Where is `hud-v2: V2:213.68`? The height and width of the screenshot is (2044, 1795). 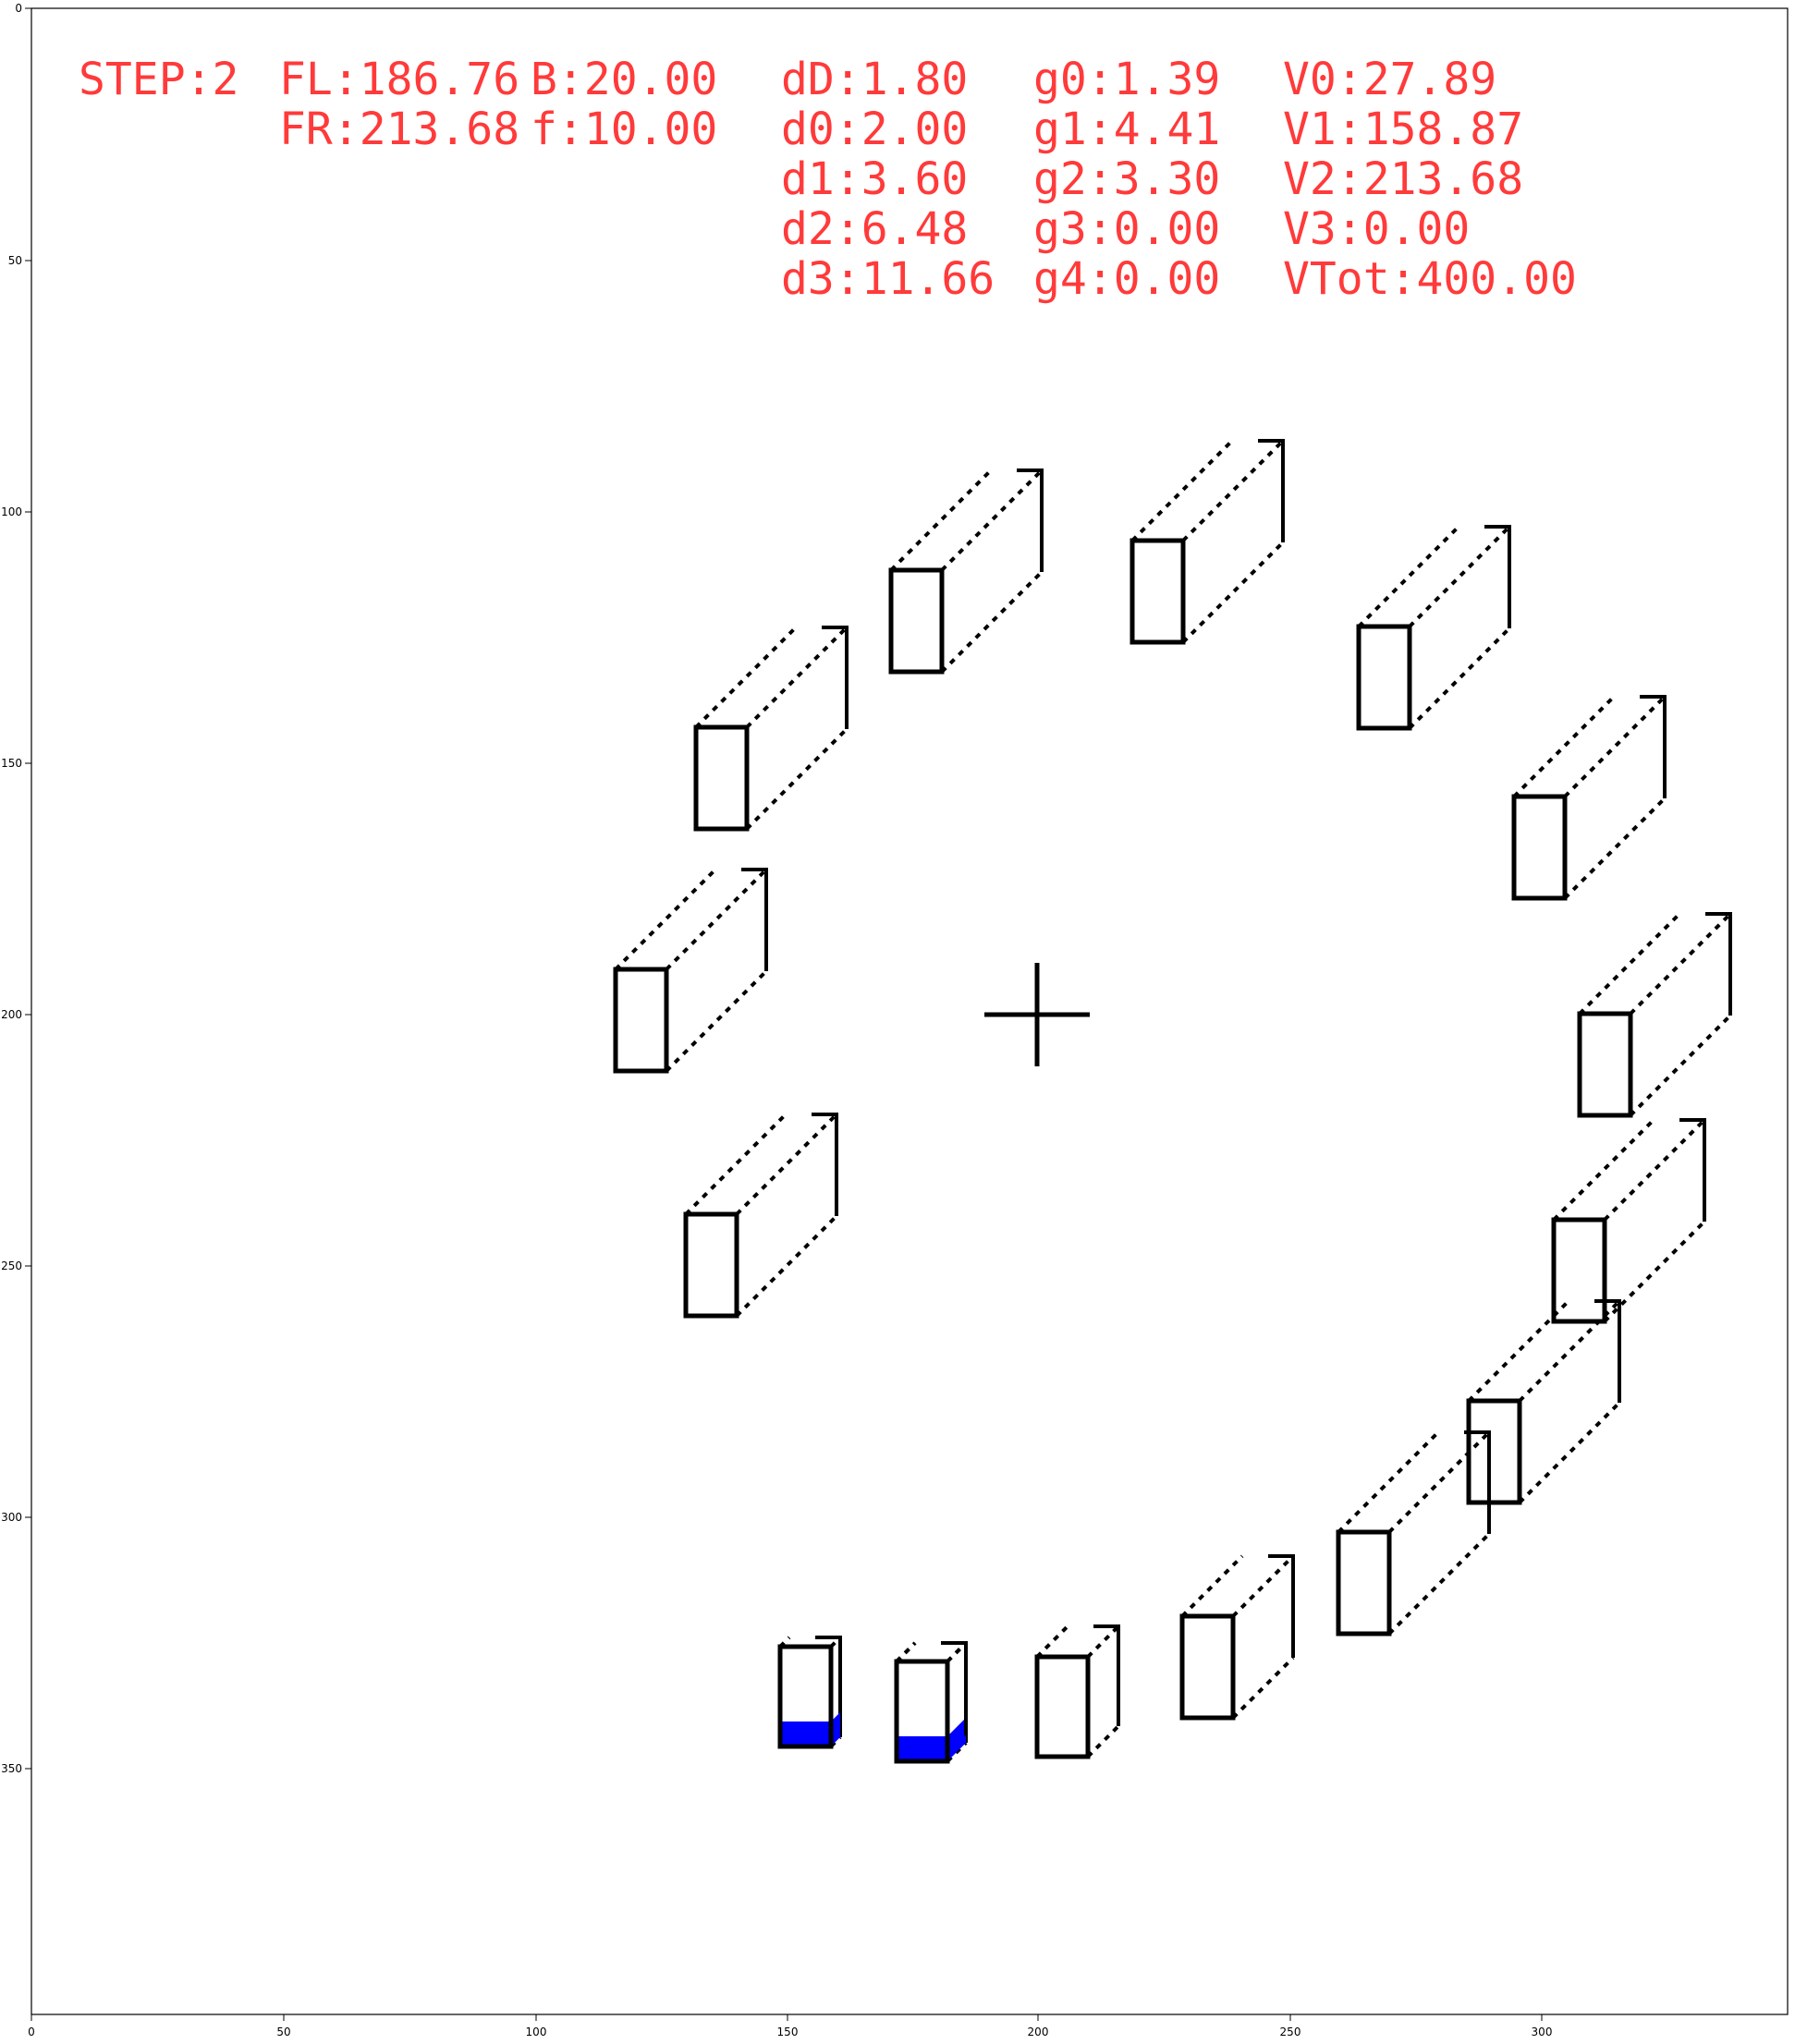 hud-v2: V2:213.68 is located at coordinates (1403, 179).